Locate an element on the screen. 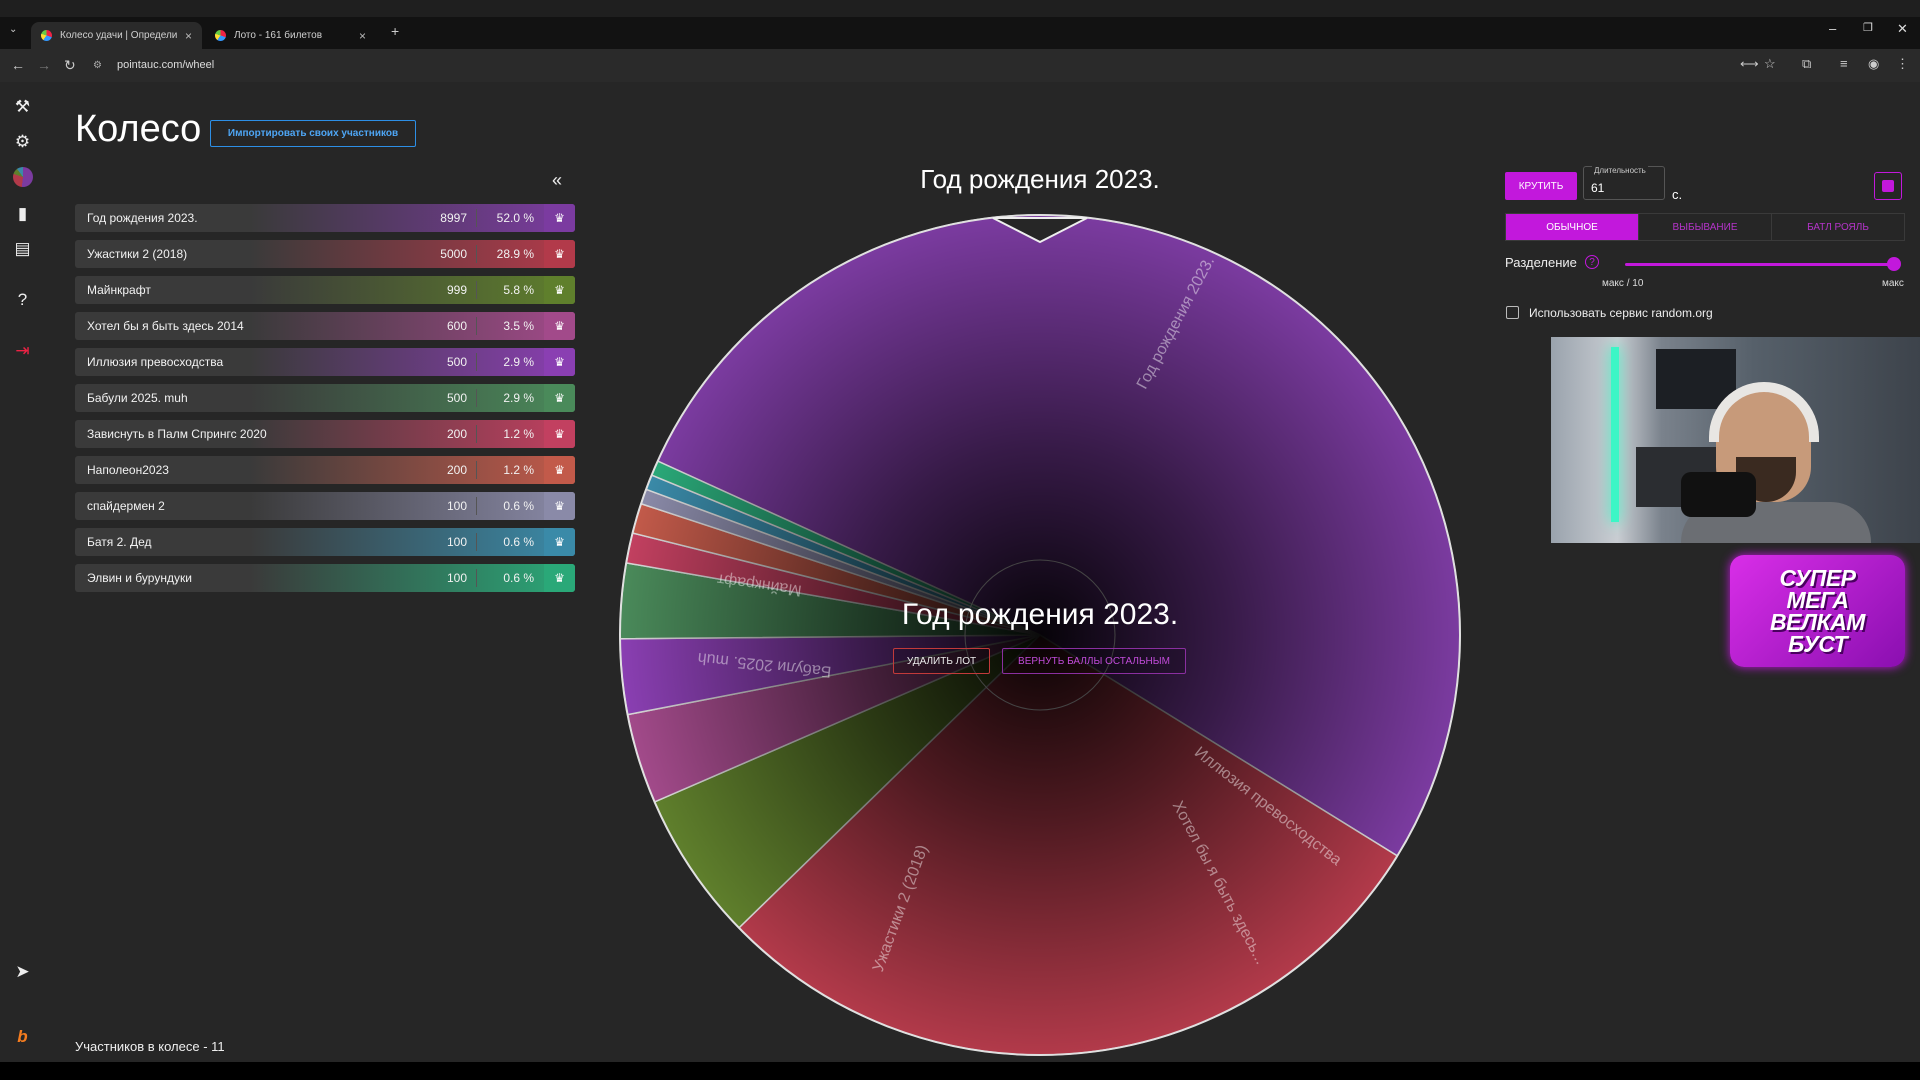  lot-name: спайдермен 2 is located at coordinates (126, 506).